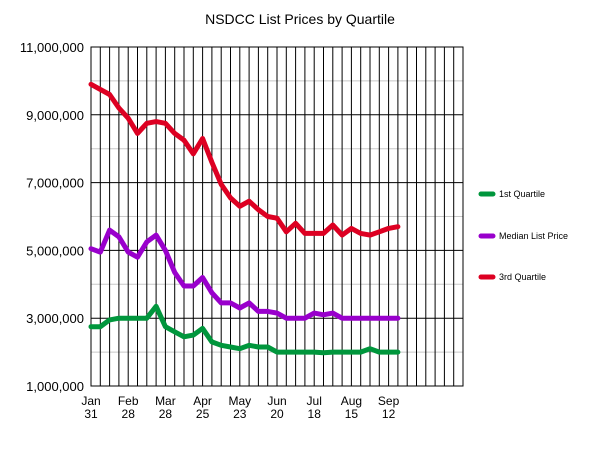 Image resolution: width=600 pixels, height=463 pixels. What do you see at coordinates (55, 250) in the screenshot?
I see `y-tick-label: 5,000,000` at bounding box center [55, 250].